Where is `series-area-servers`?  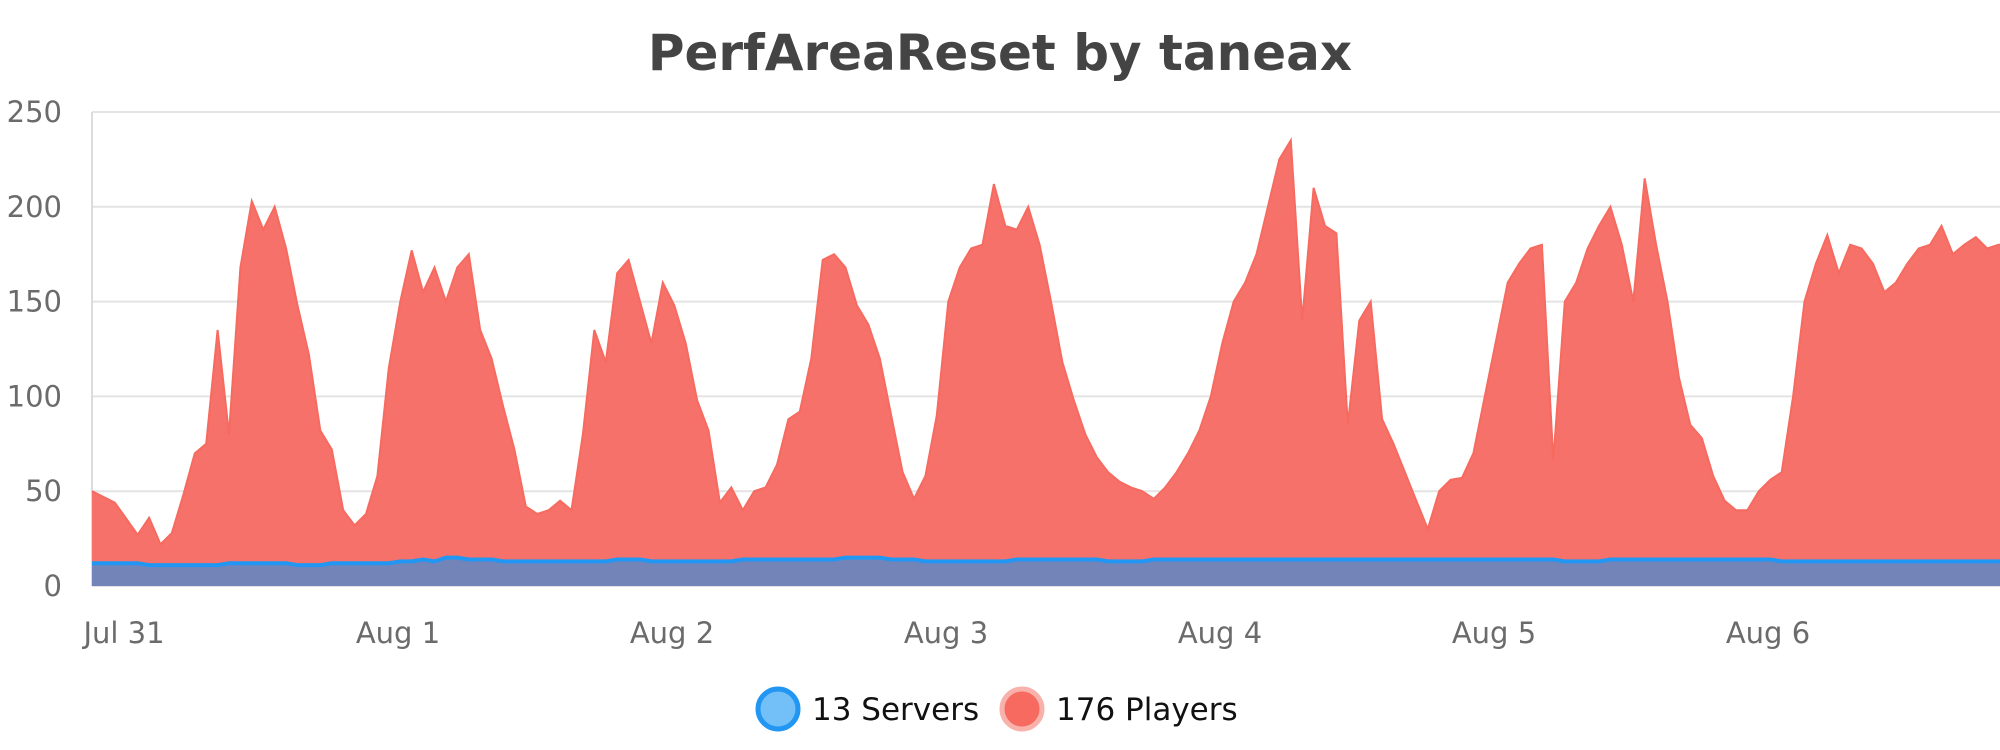
series-area-servers is located at coordinates (1046, 571).